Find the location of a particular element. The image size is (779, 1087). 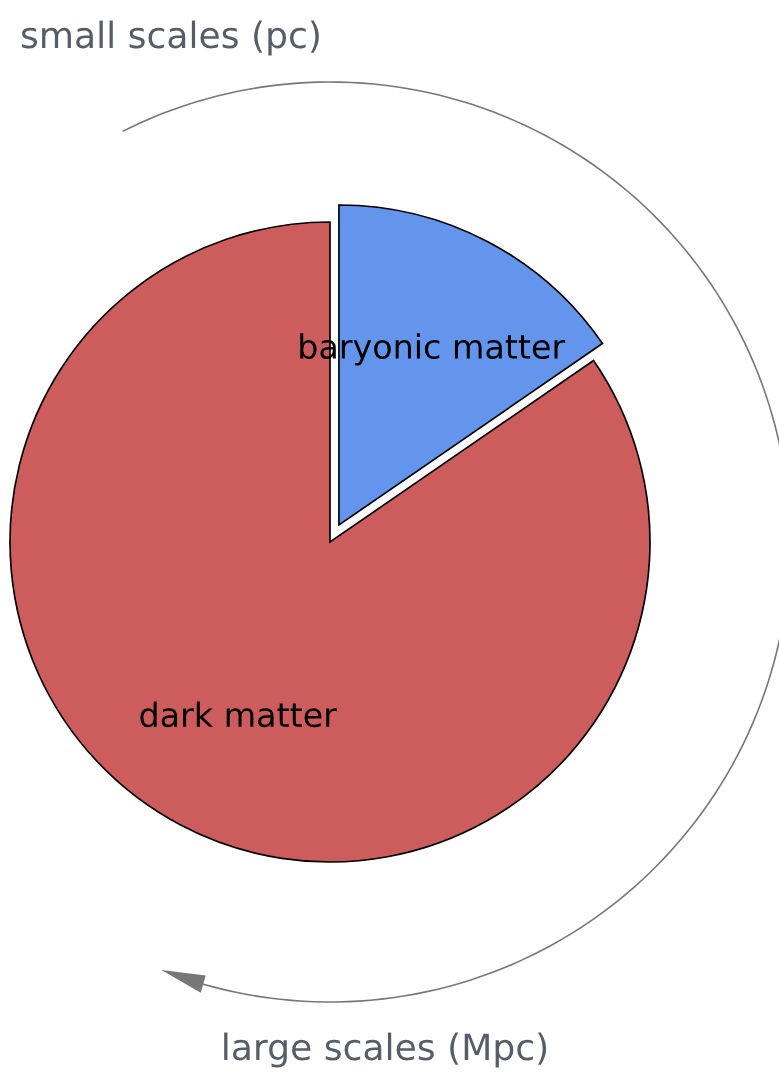

text: small scales (pc) is located at coordinates (170, 38).